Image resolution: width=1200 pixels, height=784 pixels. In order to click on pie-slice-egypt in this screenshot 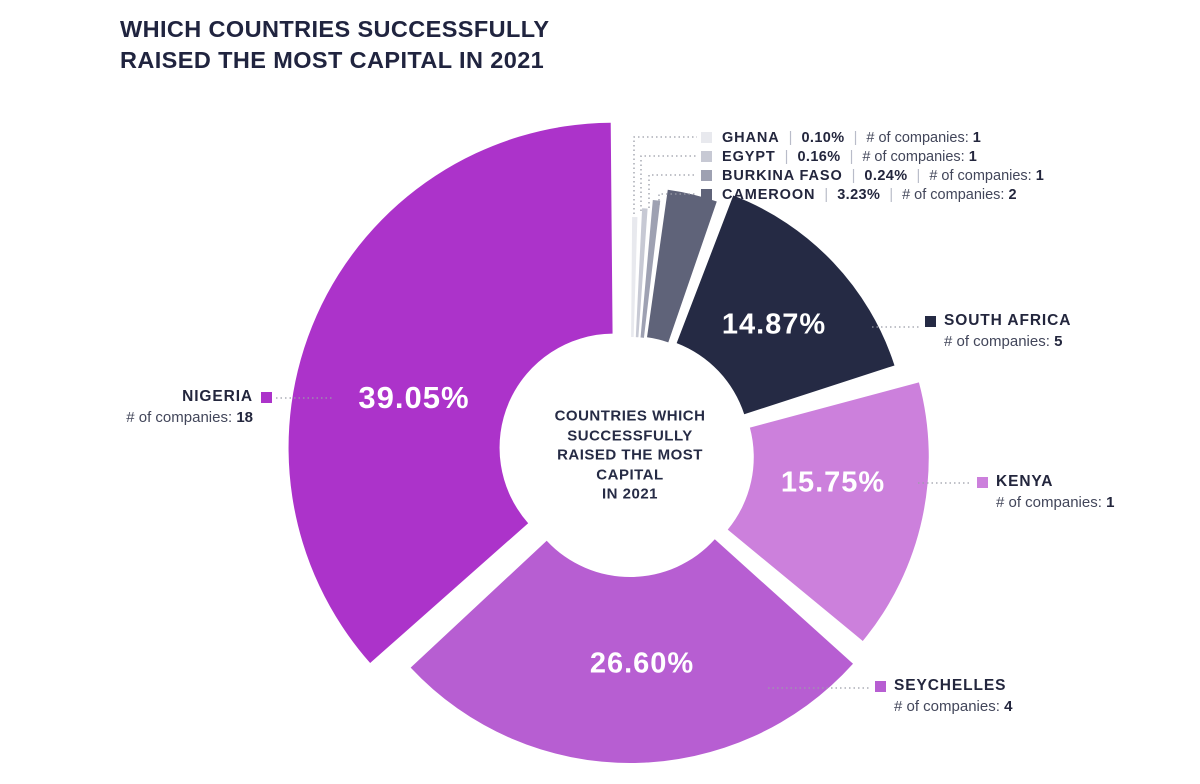, I will do `click(641, 273)`.